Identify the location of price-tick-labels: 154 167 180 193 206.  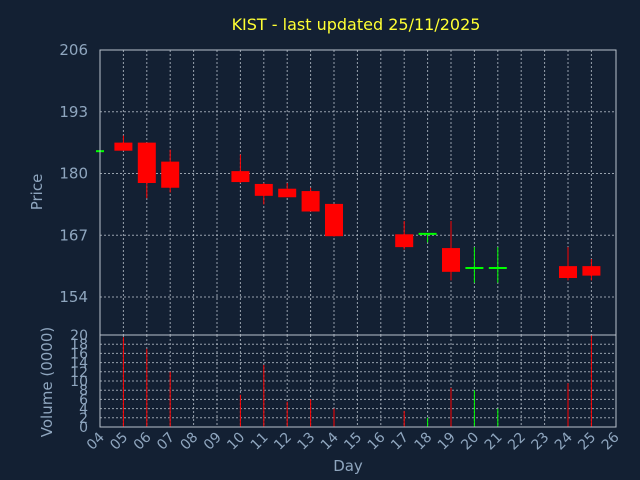
(73, 173).